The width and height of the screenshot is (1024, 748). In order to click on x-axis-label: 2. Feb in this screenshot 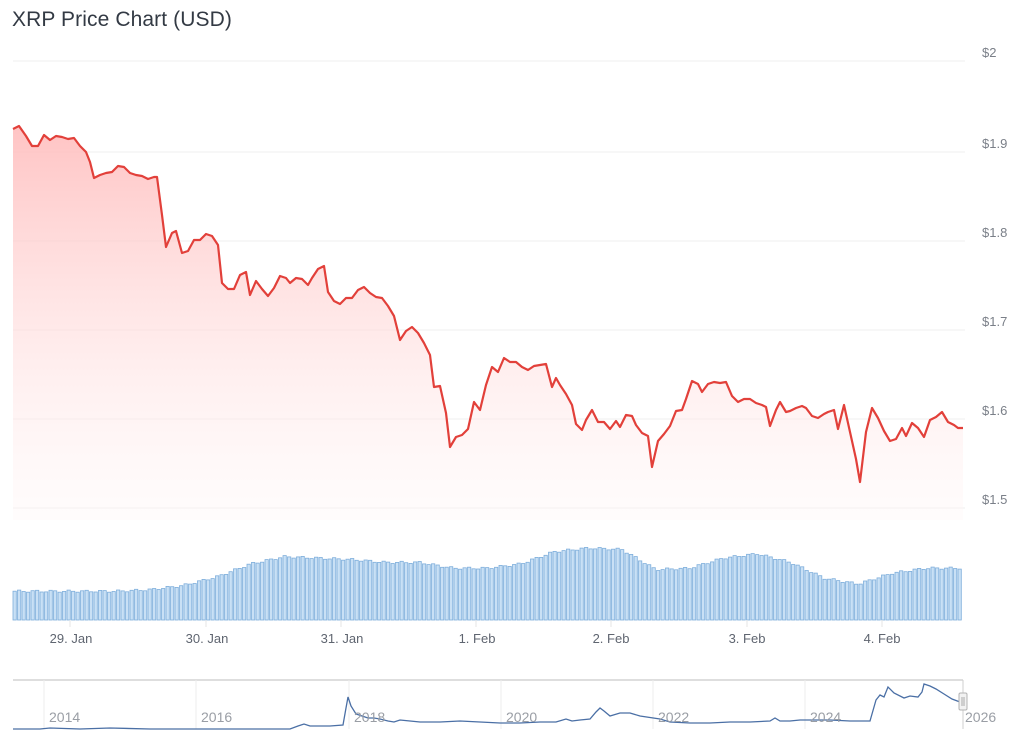, I will do `click(611, 638)`.